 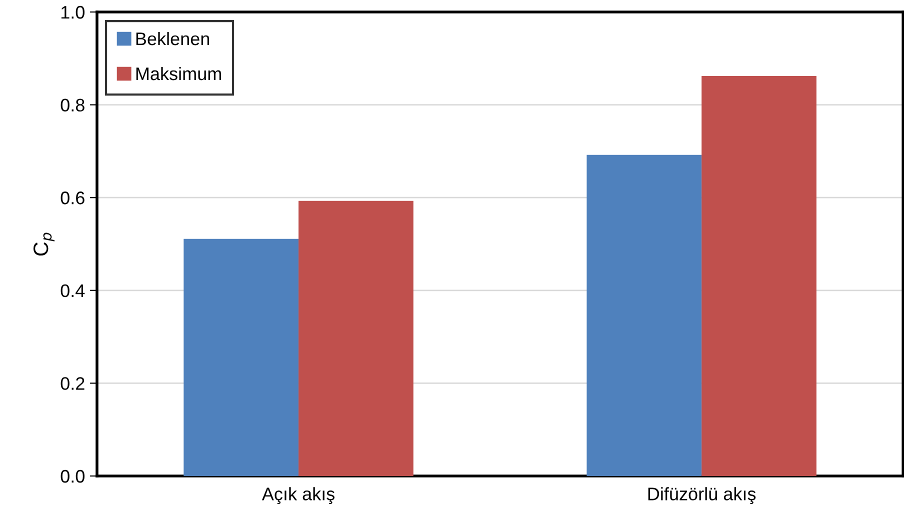 What do you see at coordinates (702, 495) in the screenshot?
I see `x-tick-label: Difüzörlü akış` at bounding box center [702, 495].